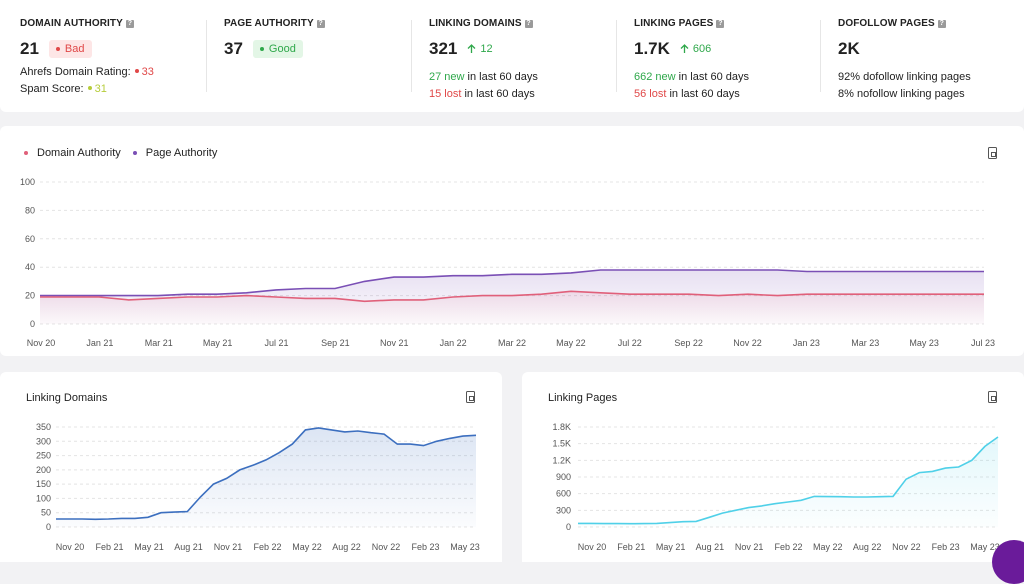 Image resolution: width=1024 pixels, height=584 pixels. I want to click on y-tick-label: 350, so click(43, 427).